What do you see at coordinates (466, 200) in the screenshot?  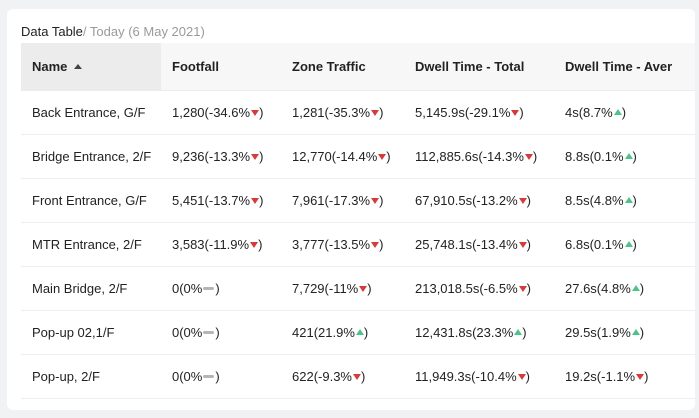 I see `cell-value: 67,910.5s(-13.2%` at bounding box center [466, 200].